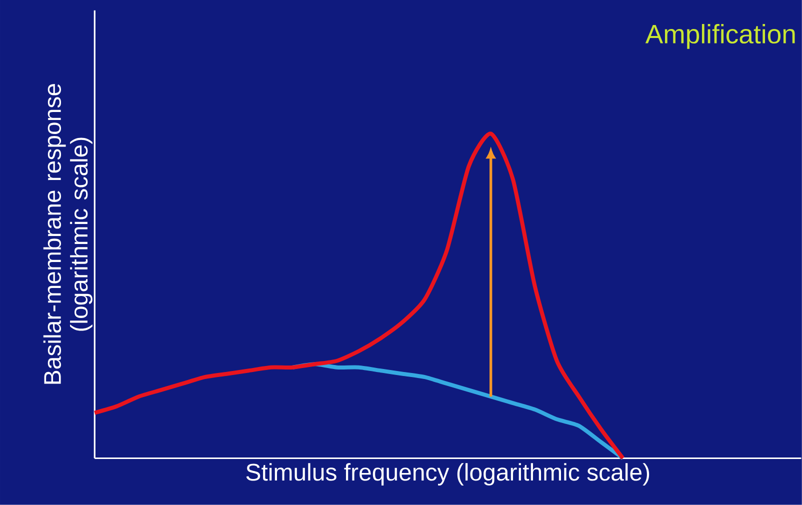  Describe the element at coordinates (448, 474) in the screenshot. I see `x-axis-title: Stimulus frequency (logarithmic scale)` at that location.